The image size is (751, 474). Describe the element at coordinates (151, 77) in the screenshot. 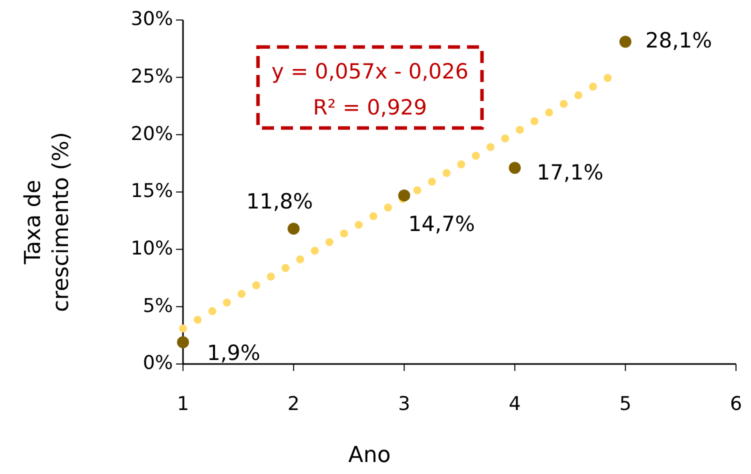

I see `y-tick-label: 25%` at that location.